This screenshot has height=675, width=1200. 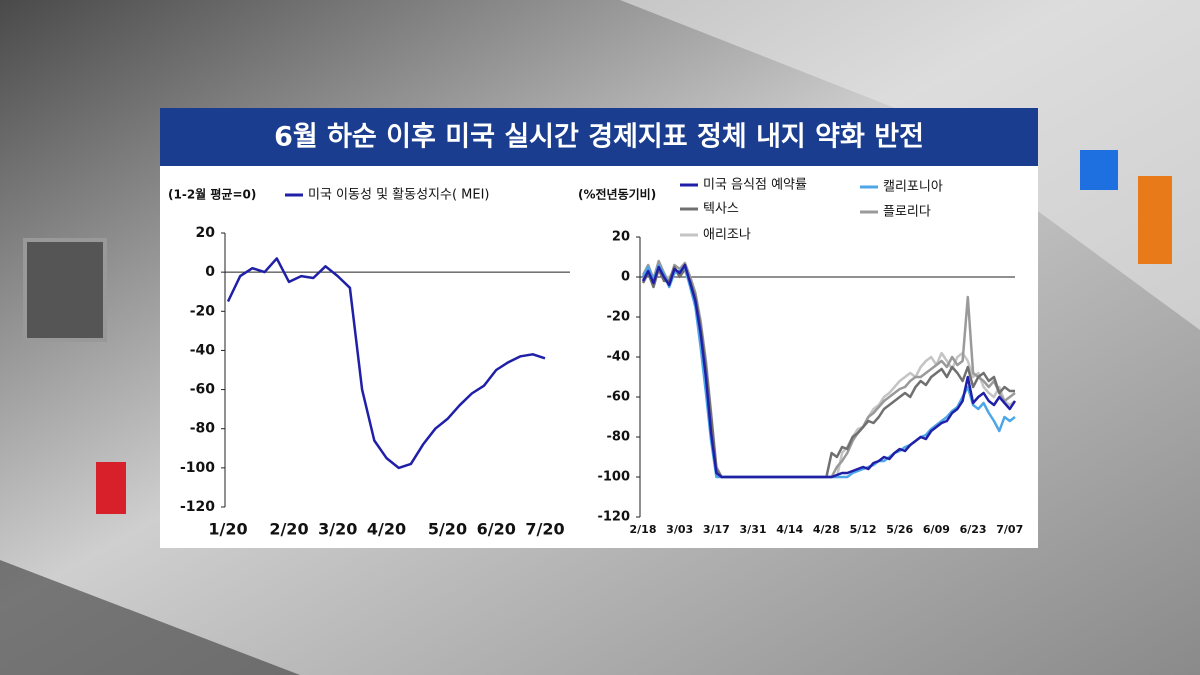 What do you see at coordinates (643, 529) in the screenshot?
I see `x-tick-label: 2/18` at bounding box center [643, 529].